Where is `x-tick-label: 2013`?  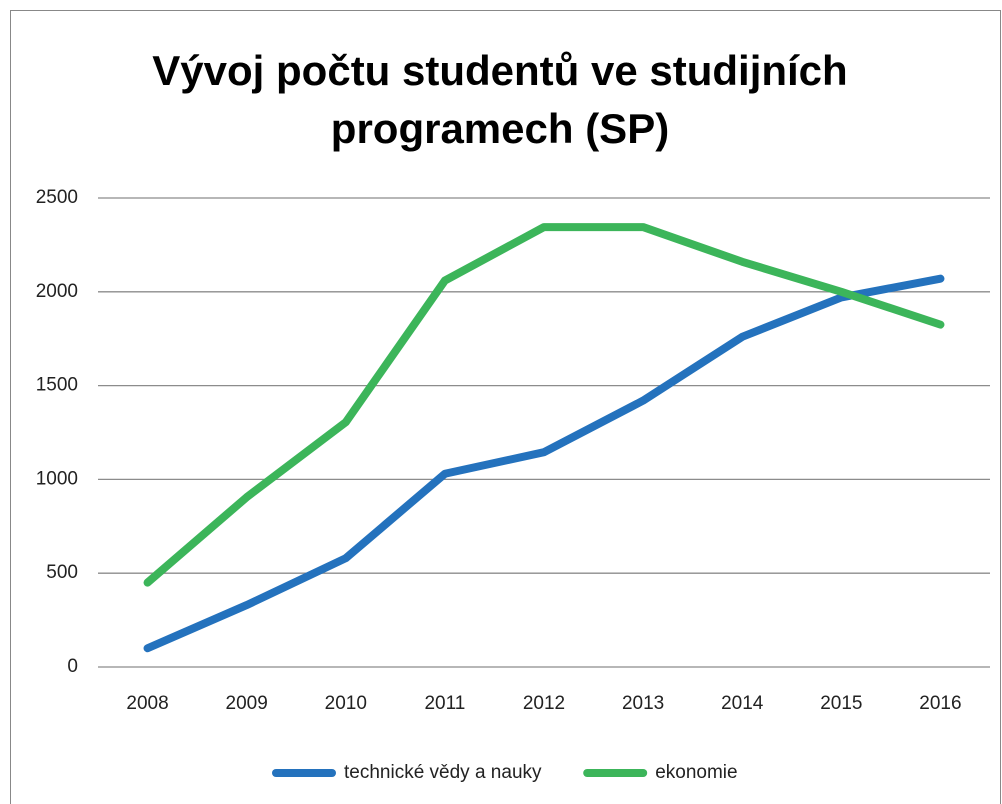 x-tick-label: 2013 is located at coordinates (643, 703).